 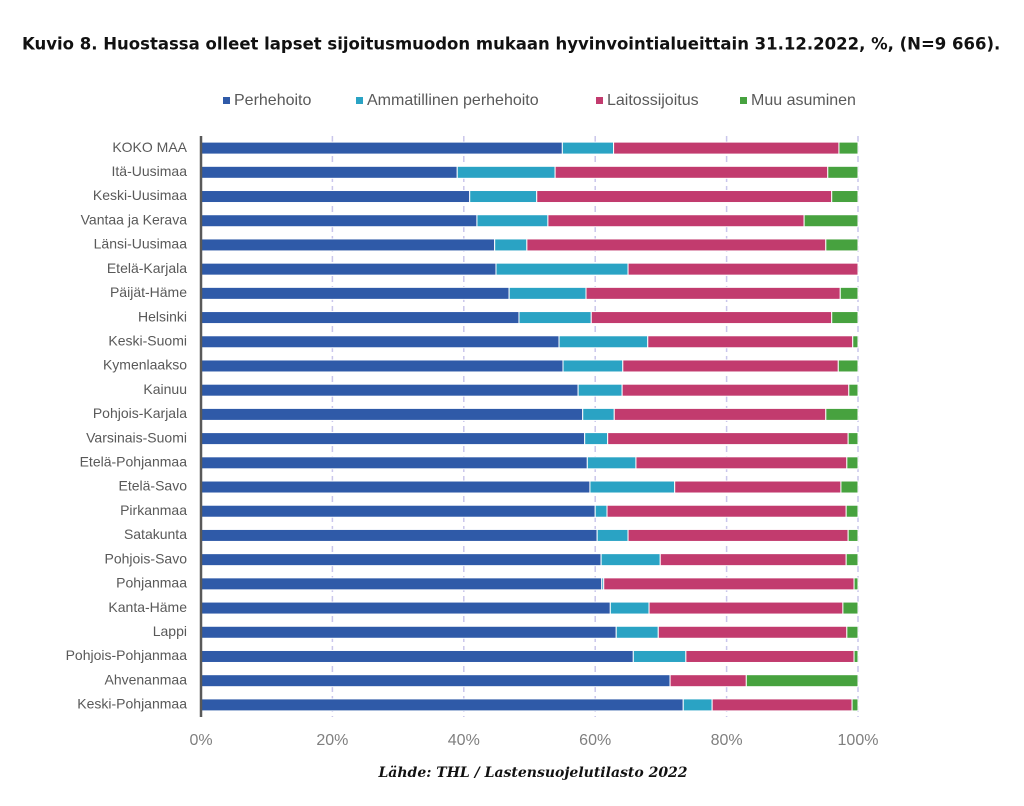 What do you see at coordinates (147, 268) in the screenshot?
I see `category-label: Etelä-Karjala` at bounding box center [147, 268].